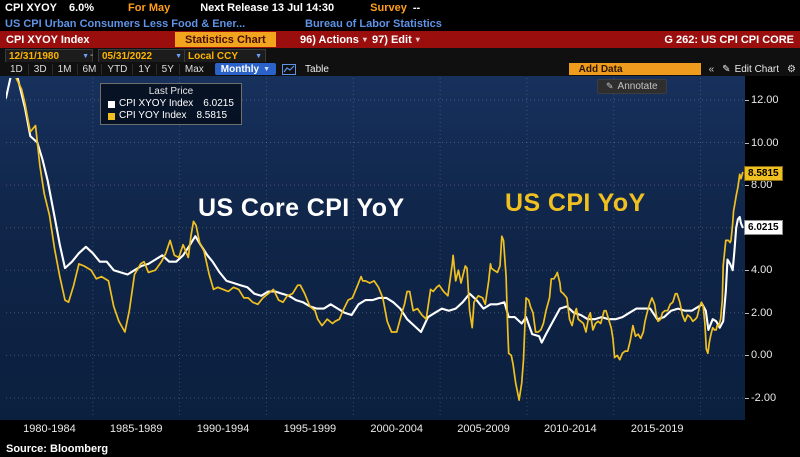 Image resolution: width=800 pixels, height=457 pixels. What do you see at coordinates (34, 56) in the screenshot?
I see `start-date-value: 12/31/1980` at bounding box center [34, 56].